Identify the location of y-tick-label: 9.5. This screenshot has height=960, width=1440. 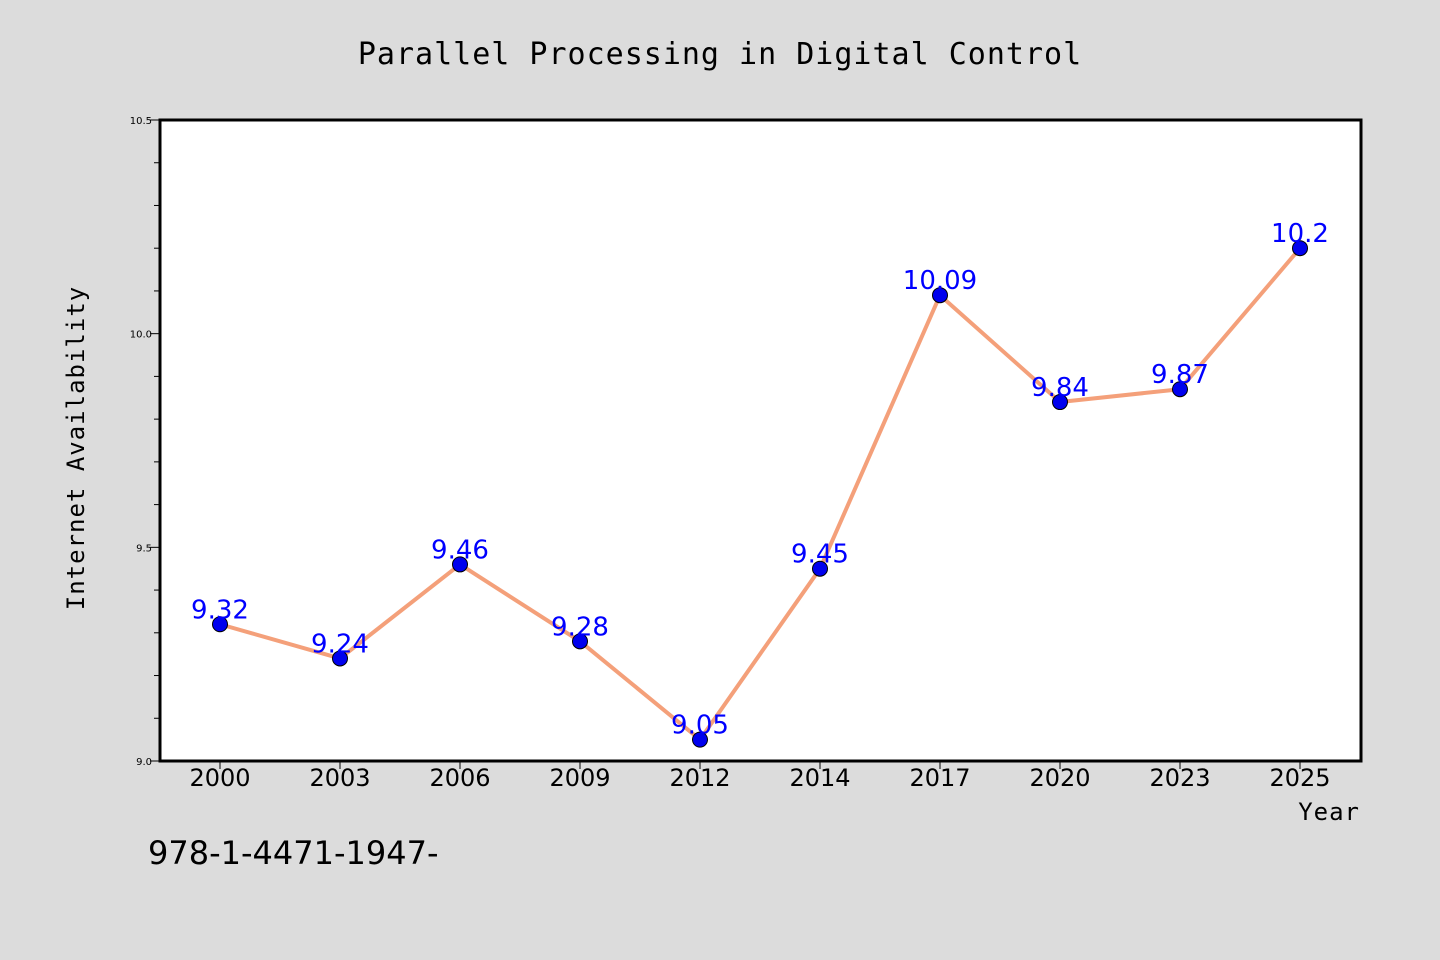
(144, 548).